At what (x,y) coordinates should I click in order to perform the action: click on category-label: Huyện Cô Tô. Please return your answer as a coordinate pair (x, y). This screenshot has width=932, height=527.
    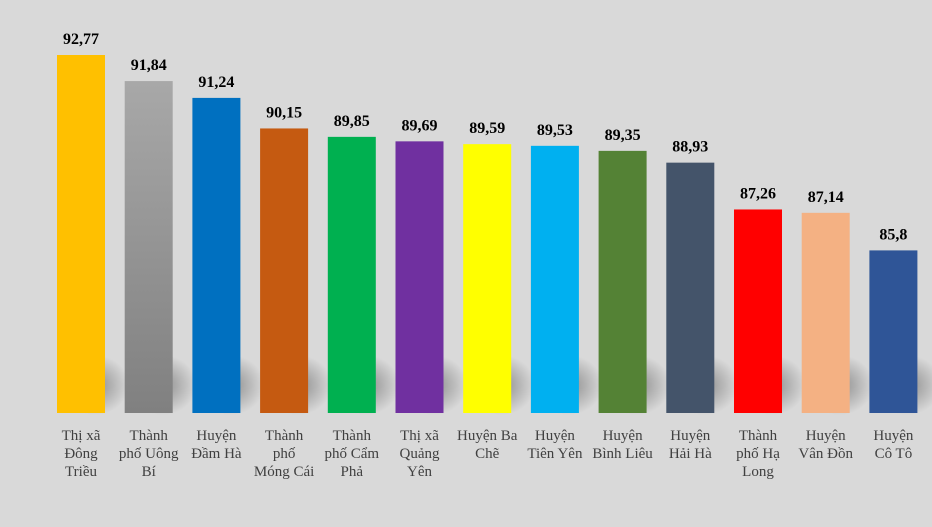
    Looking at the image, I should click on (893, 445).